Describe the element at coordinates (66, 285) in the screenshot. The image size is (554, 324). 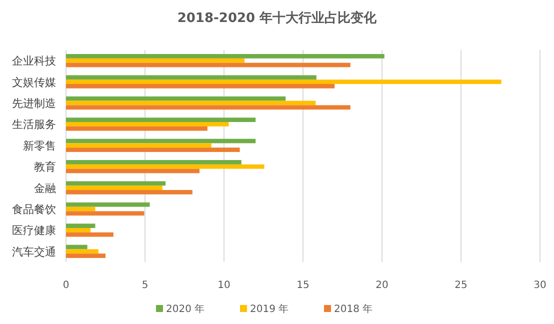
I see `x-tick-label: 0` at that location.